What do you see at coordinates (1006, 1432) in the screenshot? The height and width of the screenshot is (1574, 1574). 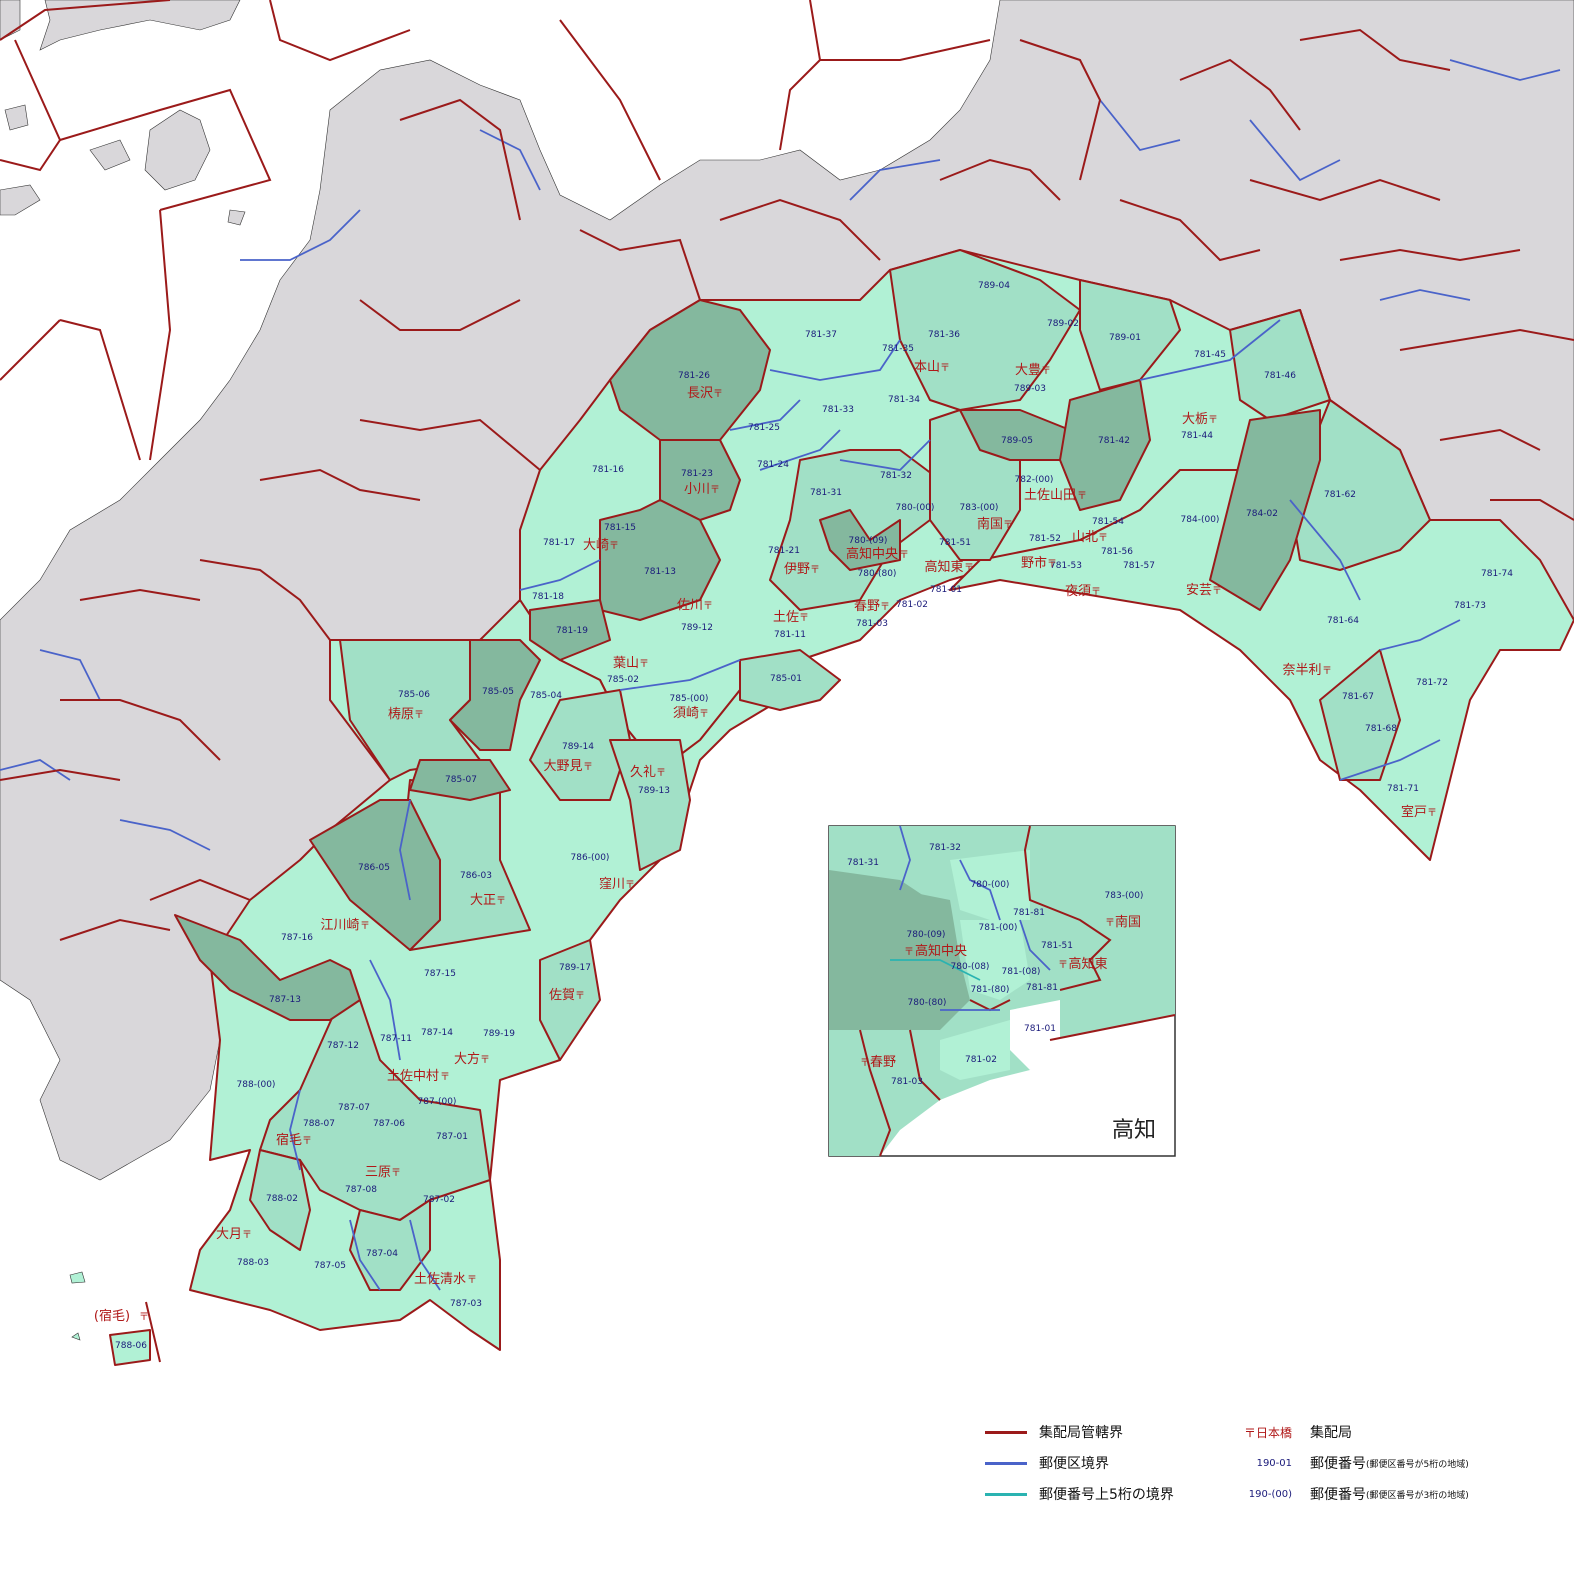 I see `delivery-line-swatch` at bounding box center [1006, 1432].